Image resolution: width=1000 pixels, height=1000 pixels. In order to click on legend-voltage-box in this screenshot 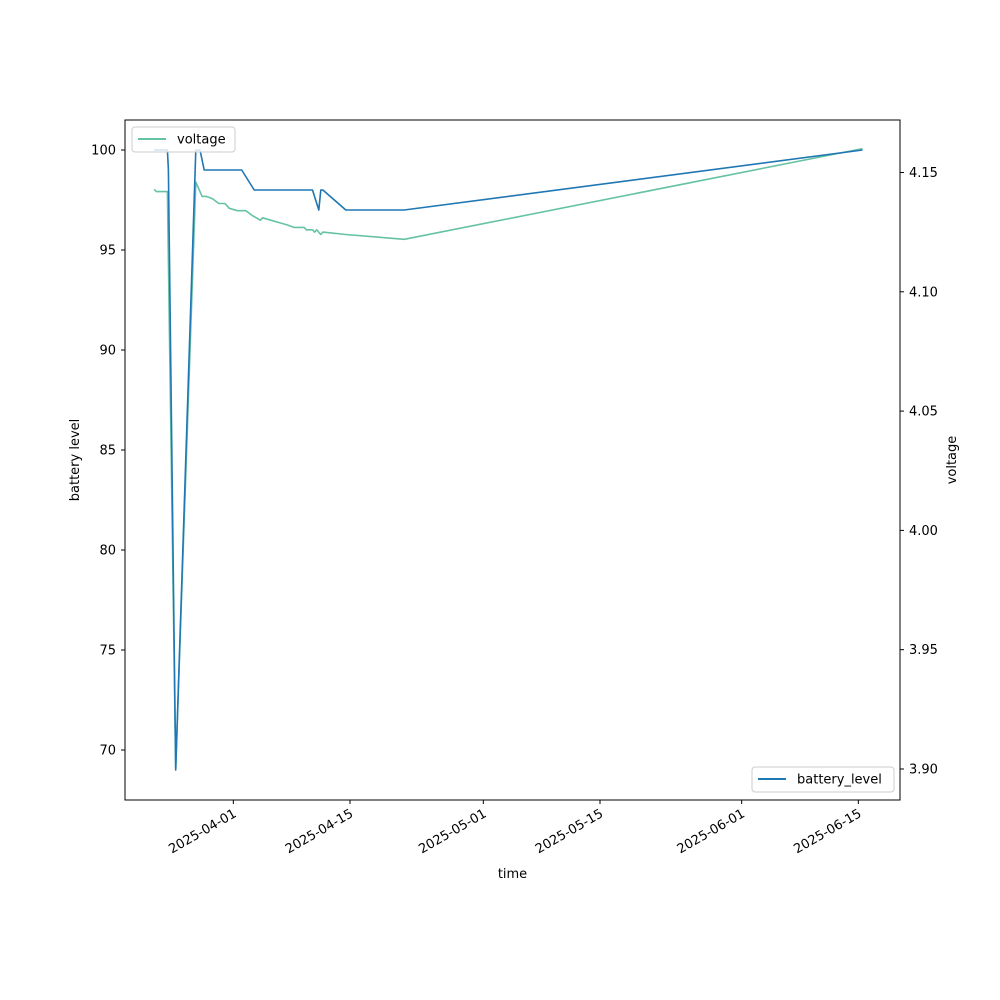, I will do `click(183, 139)`.